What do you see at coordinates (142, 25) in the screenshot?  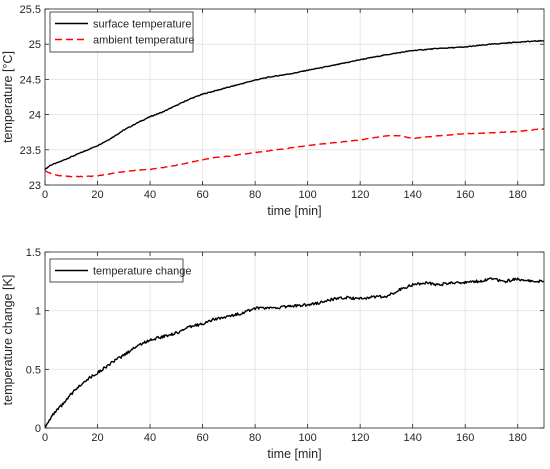 I see `legend-label: surface temperature` at bounding box center [142, 25].